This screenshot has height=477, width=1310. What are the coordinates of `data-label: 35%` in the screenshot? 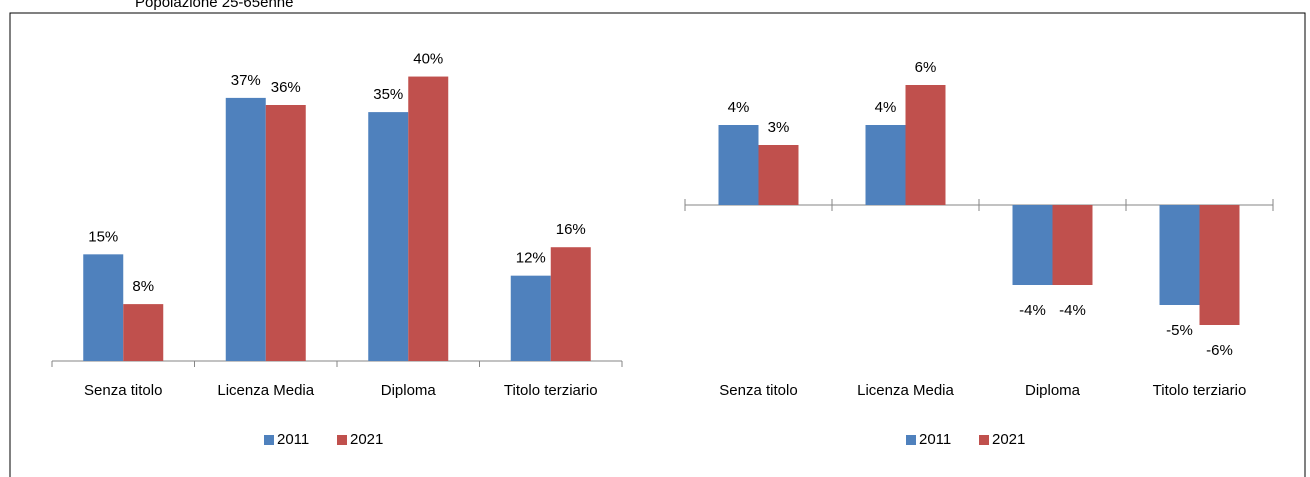 It's located at (388, 94).